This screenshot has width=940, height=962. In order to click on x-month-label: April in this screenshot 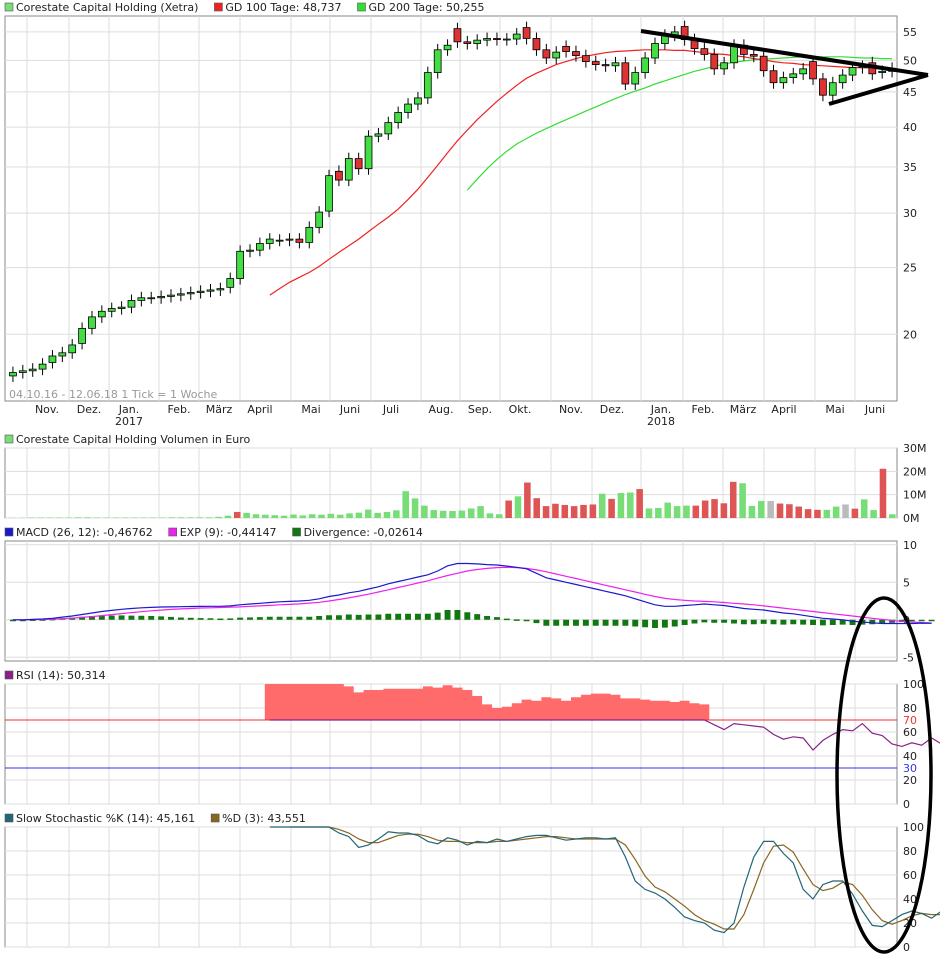, I will do `click(783, 409)`.